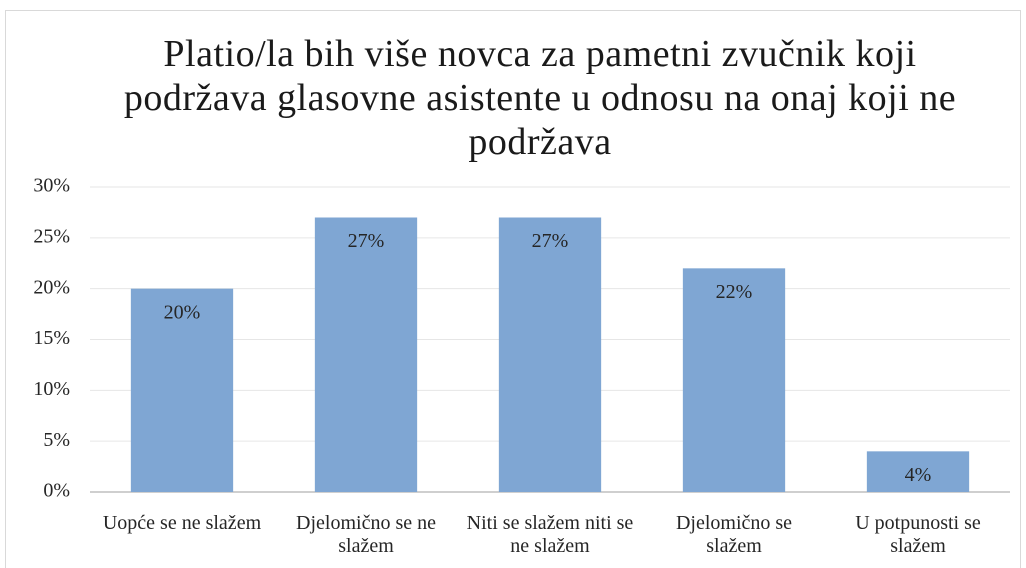  What do you see at coordinates (51, 186) in the screenshot?
I see `y-tick-label: 30%` at bounding box center [51, 186].